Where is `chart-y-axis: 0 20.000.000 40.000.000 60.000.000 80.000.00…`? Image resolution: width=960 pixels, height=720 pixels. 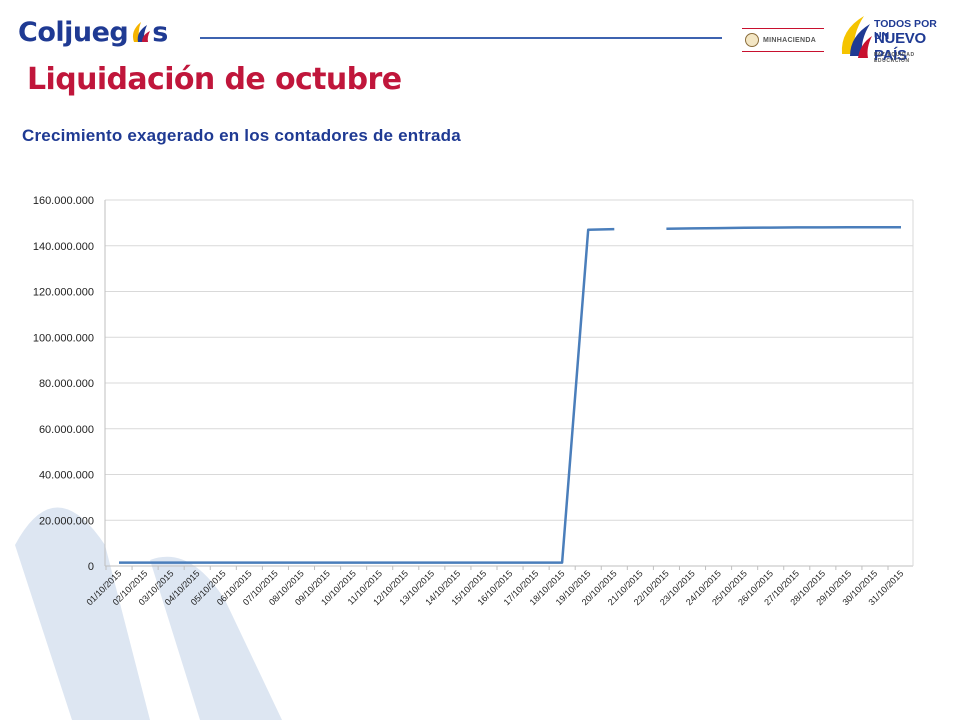
chart-y-axis: 0 20.000.000 40.000.000 60.000.000 80.000.00… is located at coordinates (69, 384).